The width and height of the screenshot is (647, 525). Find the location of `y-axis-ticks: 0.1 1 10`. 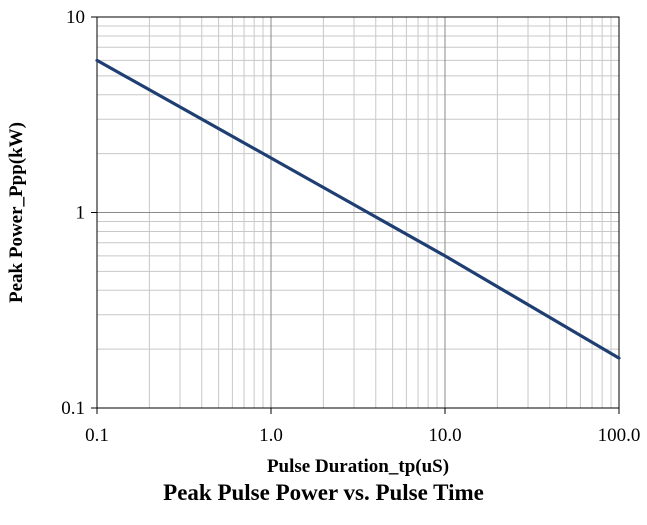

y-axis-ticks: 0.1 1 10 is located at coordinates (79, 213).